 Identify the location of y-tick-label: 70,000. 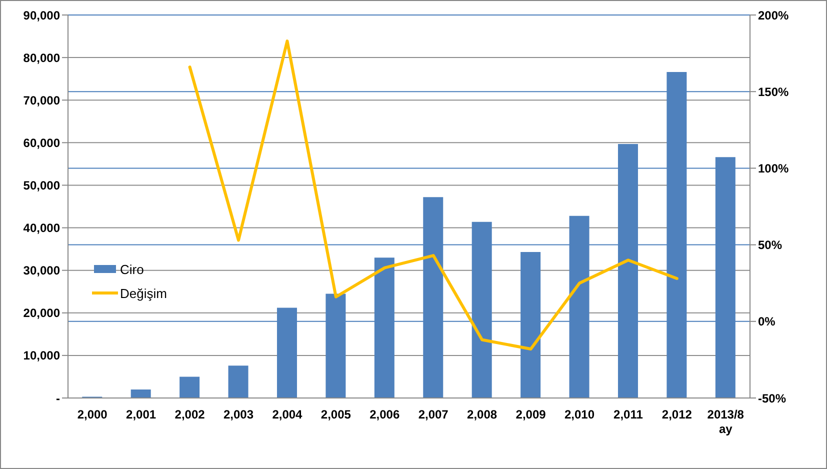
(41, 100).